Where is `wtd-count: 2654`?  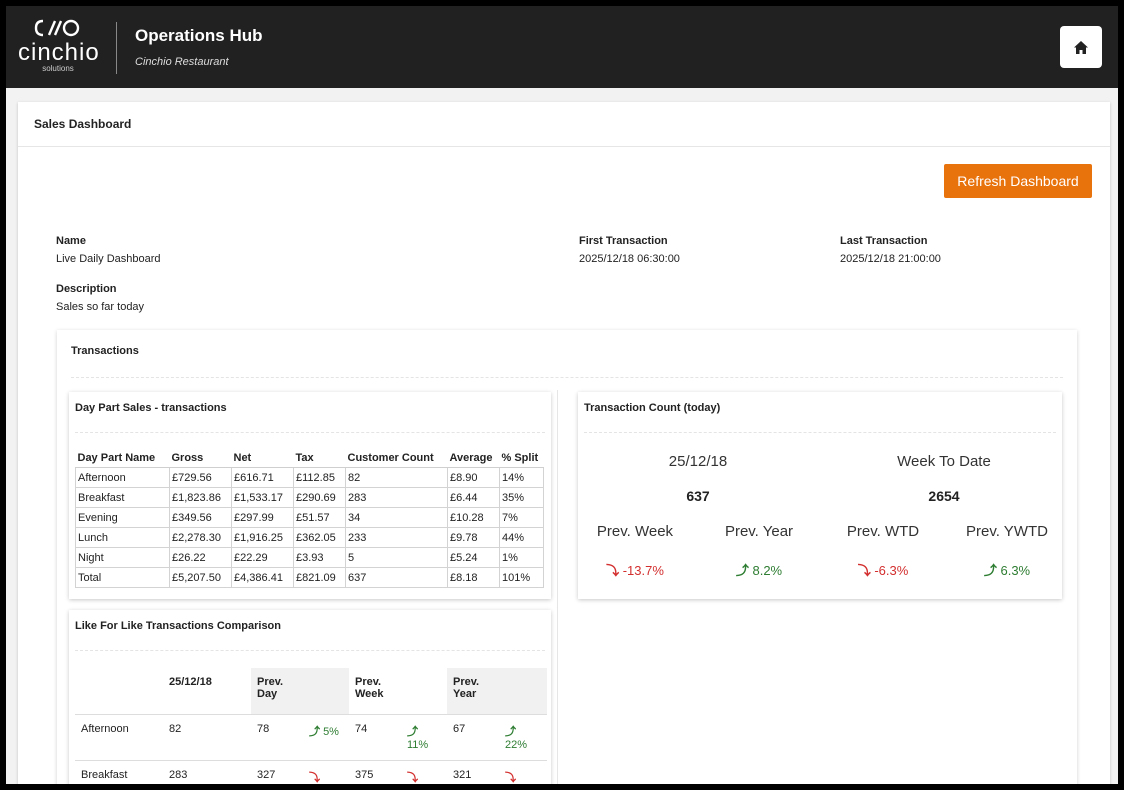 wtd-count: 2654 is located at coordinates (944, 496).